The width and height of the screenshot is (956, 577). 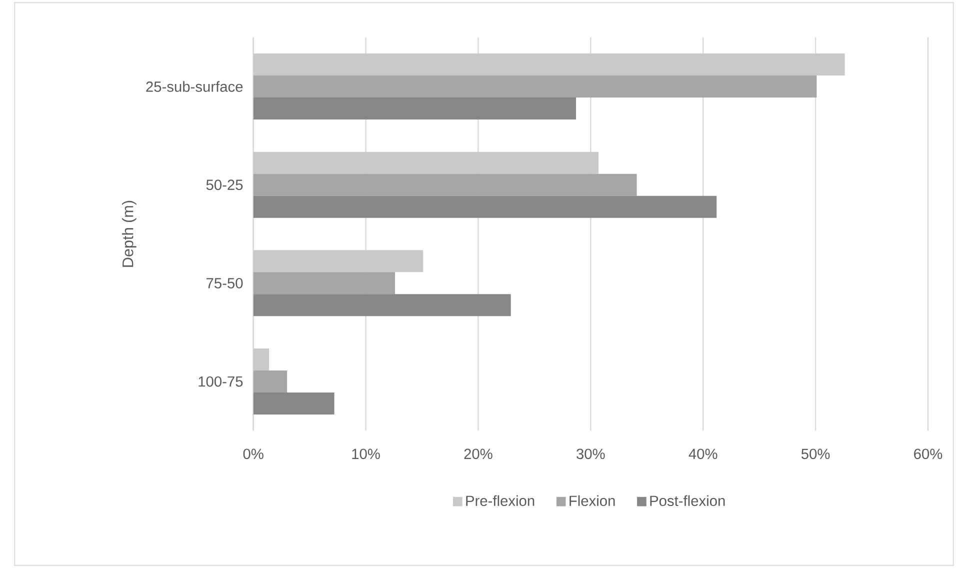 What do you see at coordinates (928, 453) in the screenshot?
I see `x-tick-label: 60%` at bounding box center [928, 453].